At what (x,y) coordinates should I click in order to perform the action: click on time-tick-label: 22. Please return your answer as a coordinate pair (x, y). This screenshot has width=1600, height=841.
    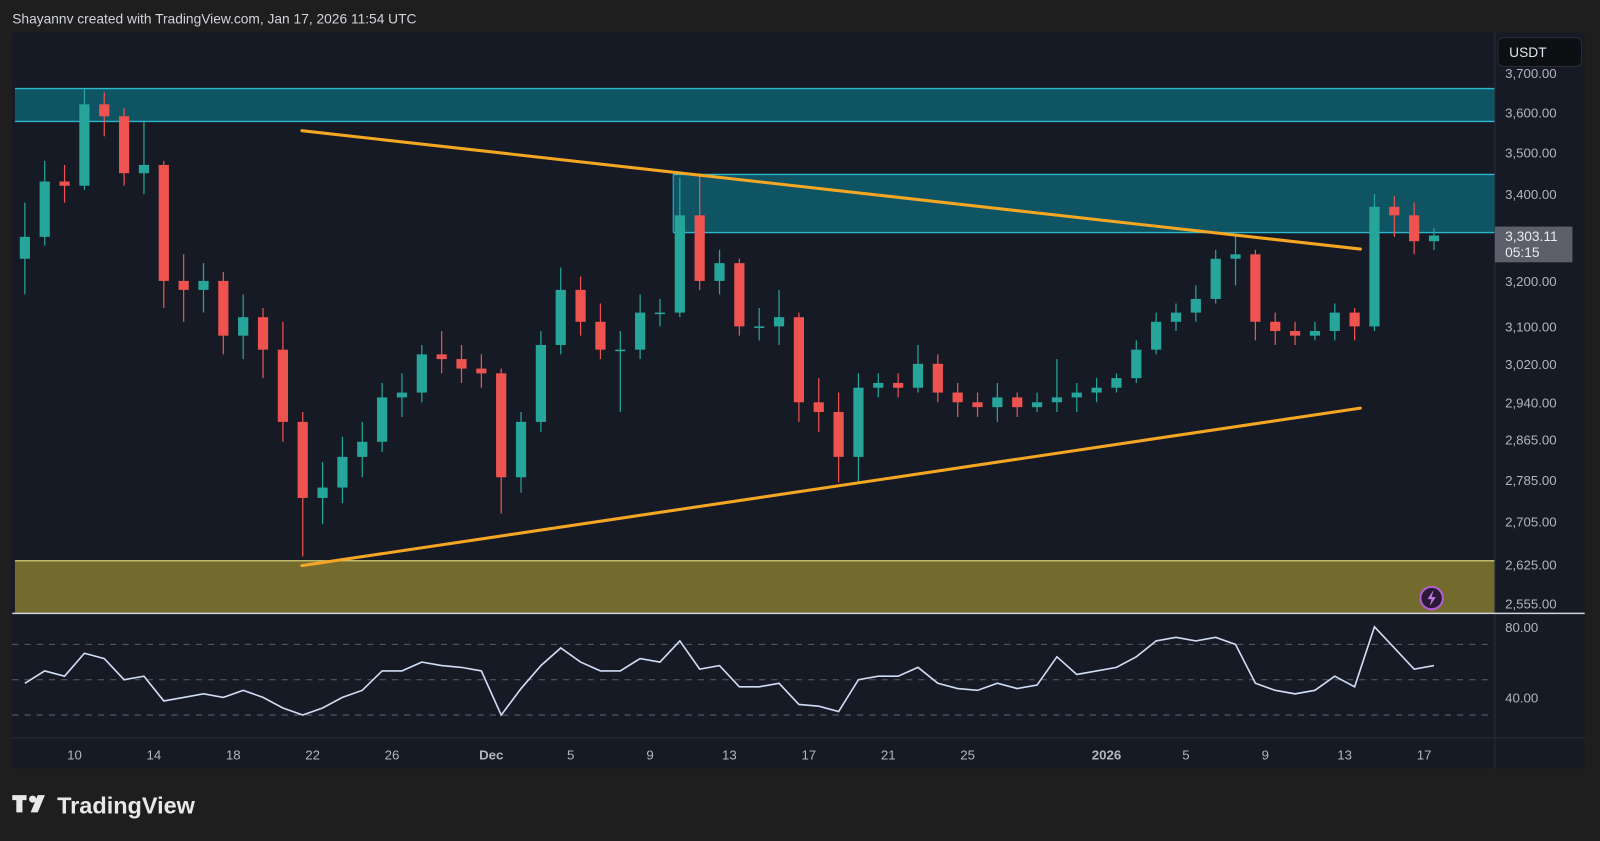
    Looking at the image, I should click on (312, 754).